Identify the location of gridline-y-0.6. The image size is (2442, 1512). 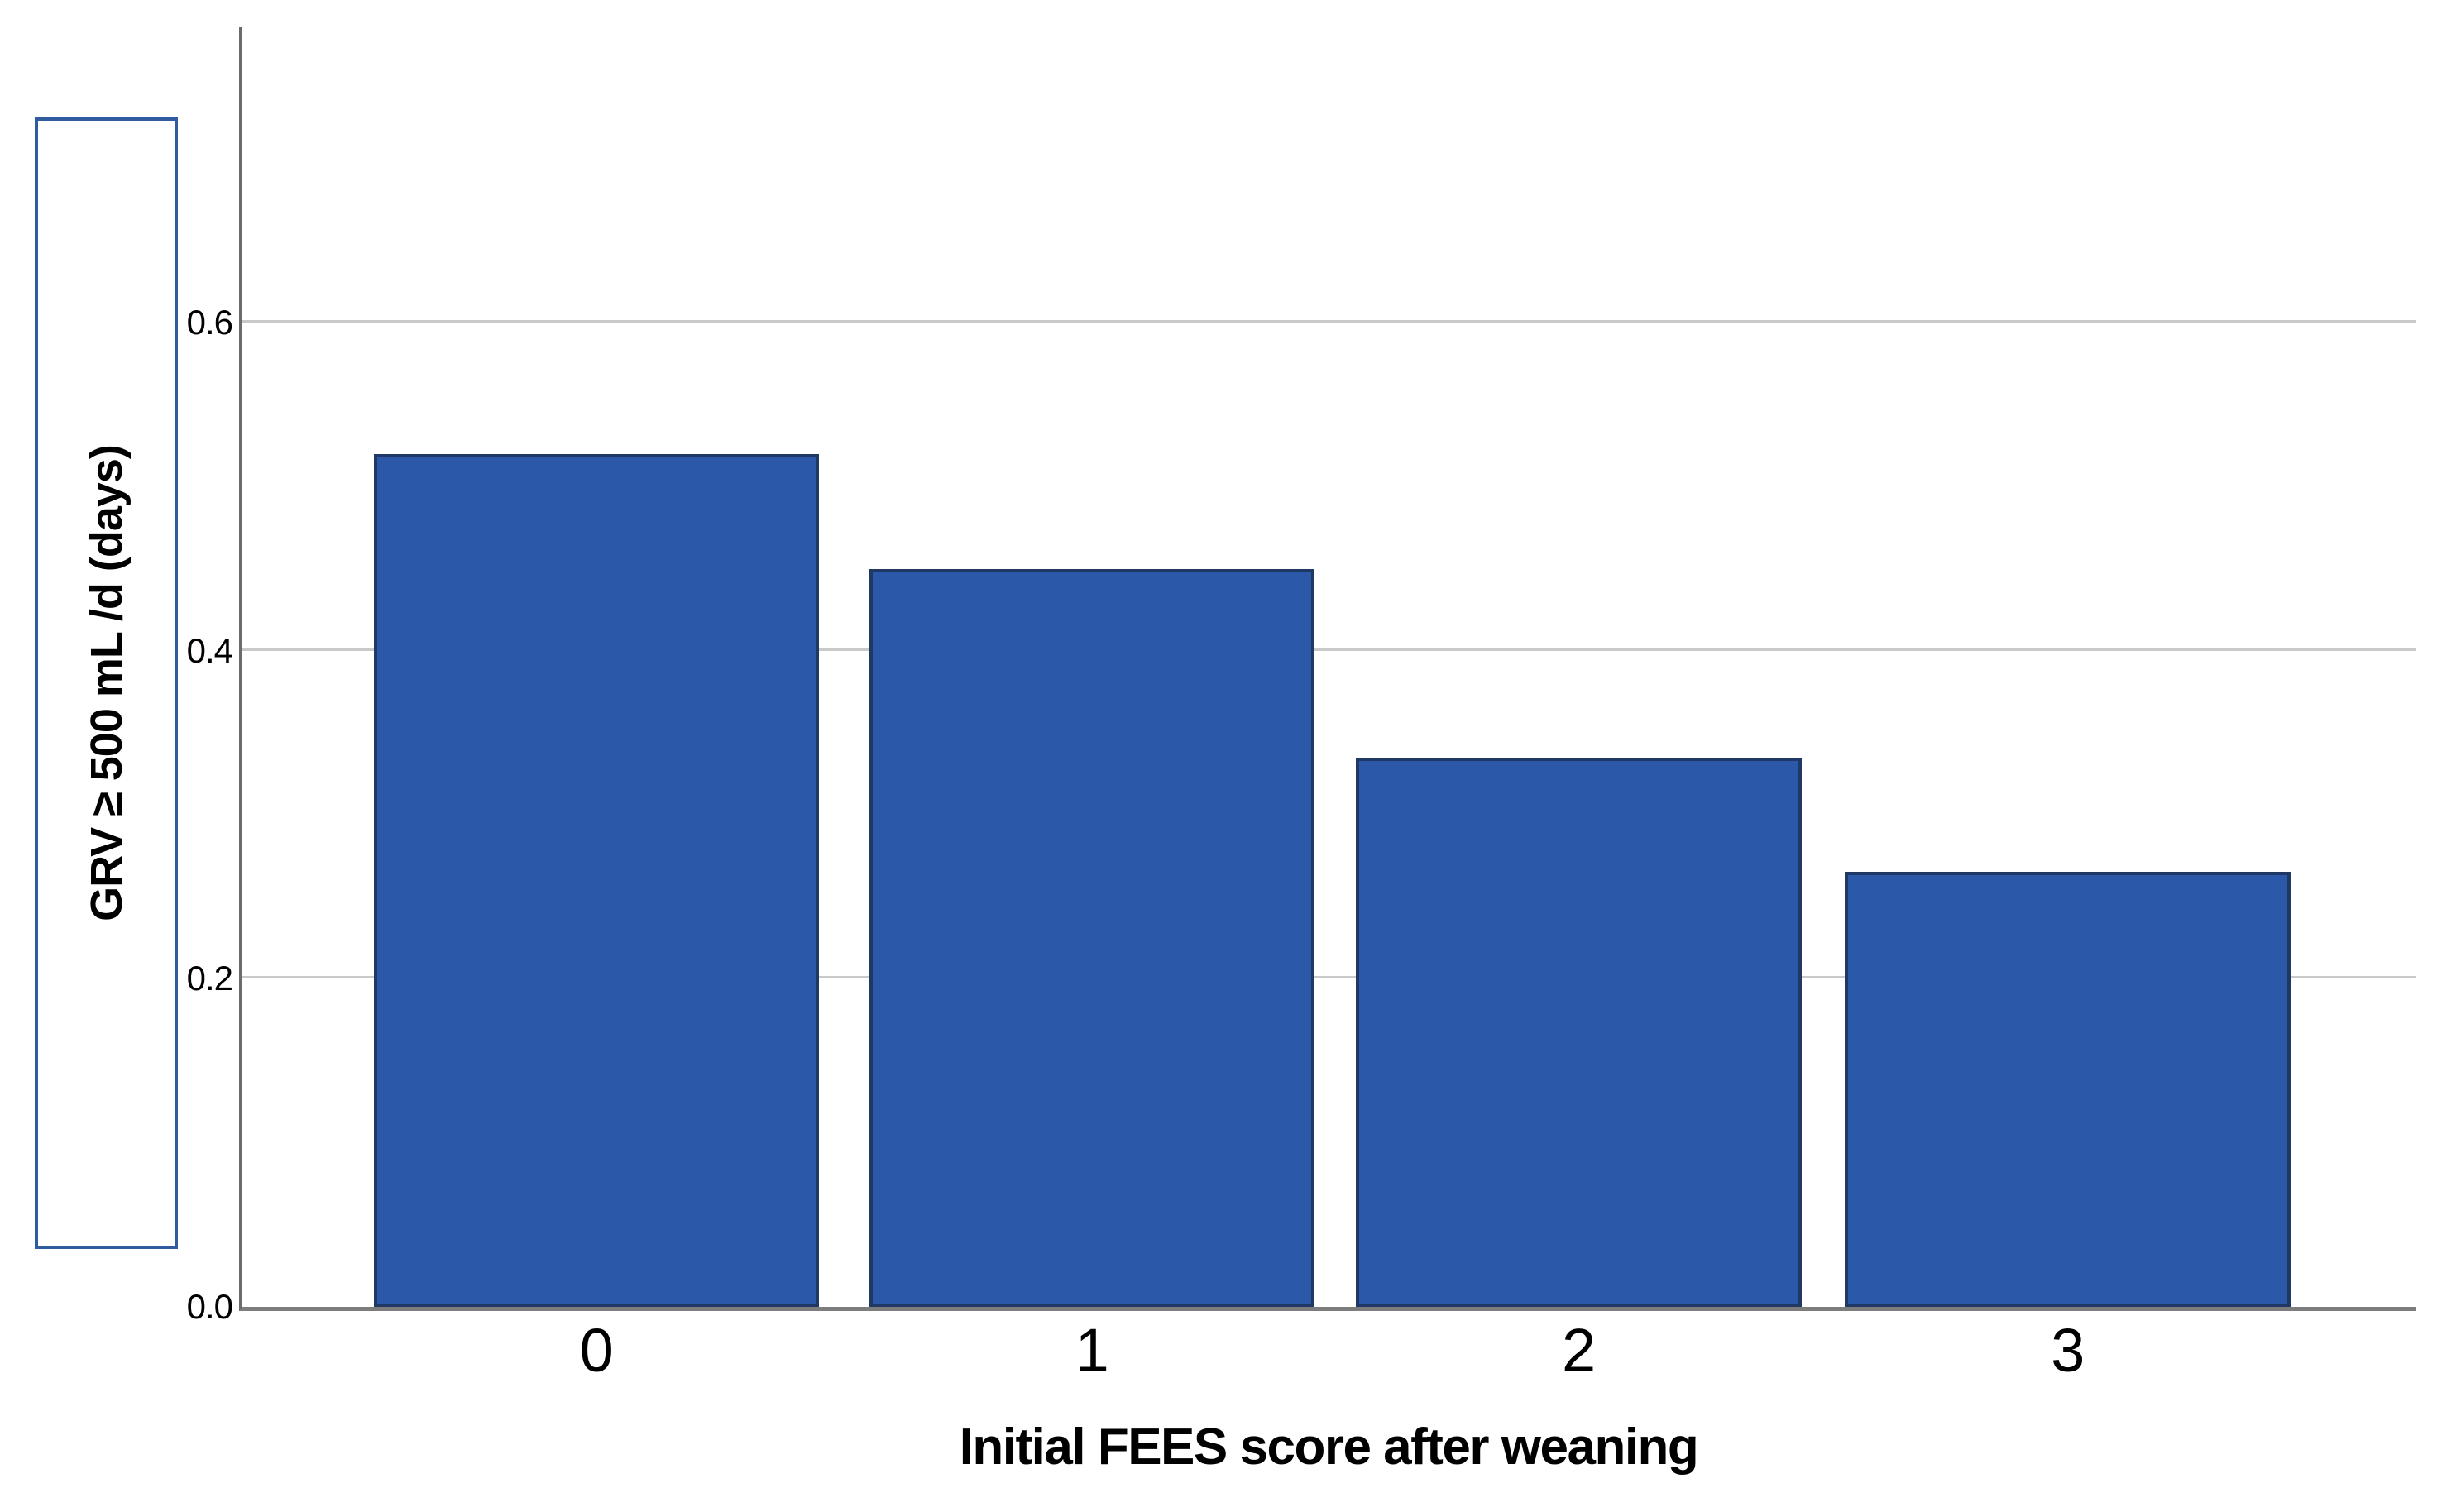
(1329, 321).